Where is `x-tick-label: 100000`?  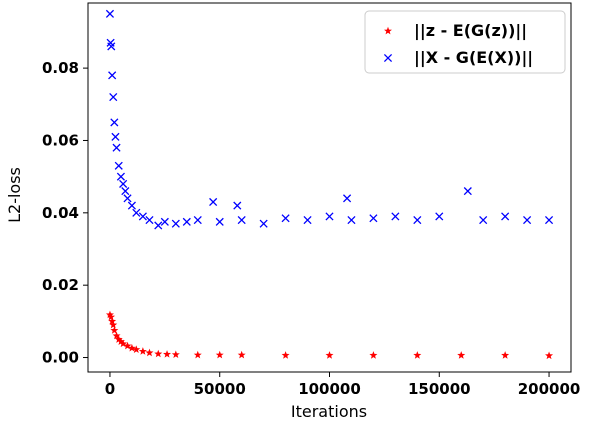
x-tick-label: 100000 is located at coordinates (329, 389).